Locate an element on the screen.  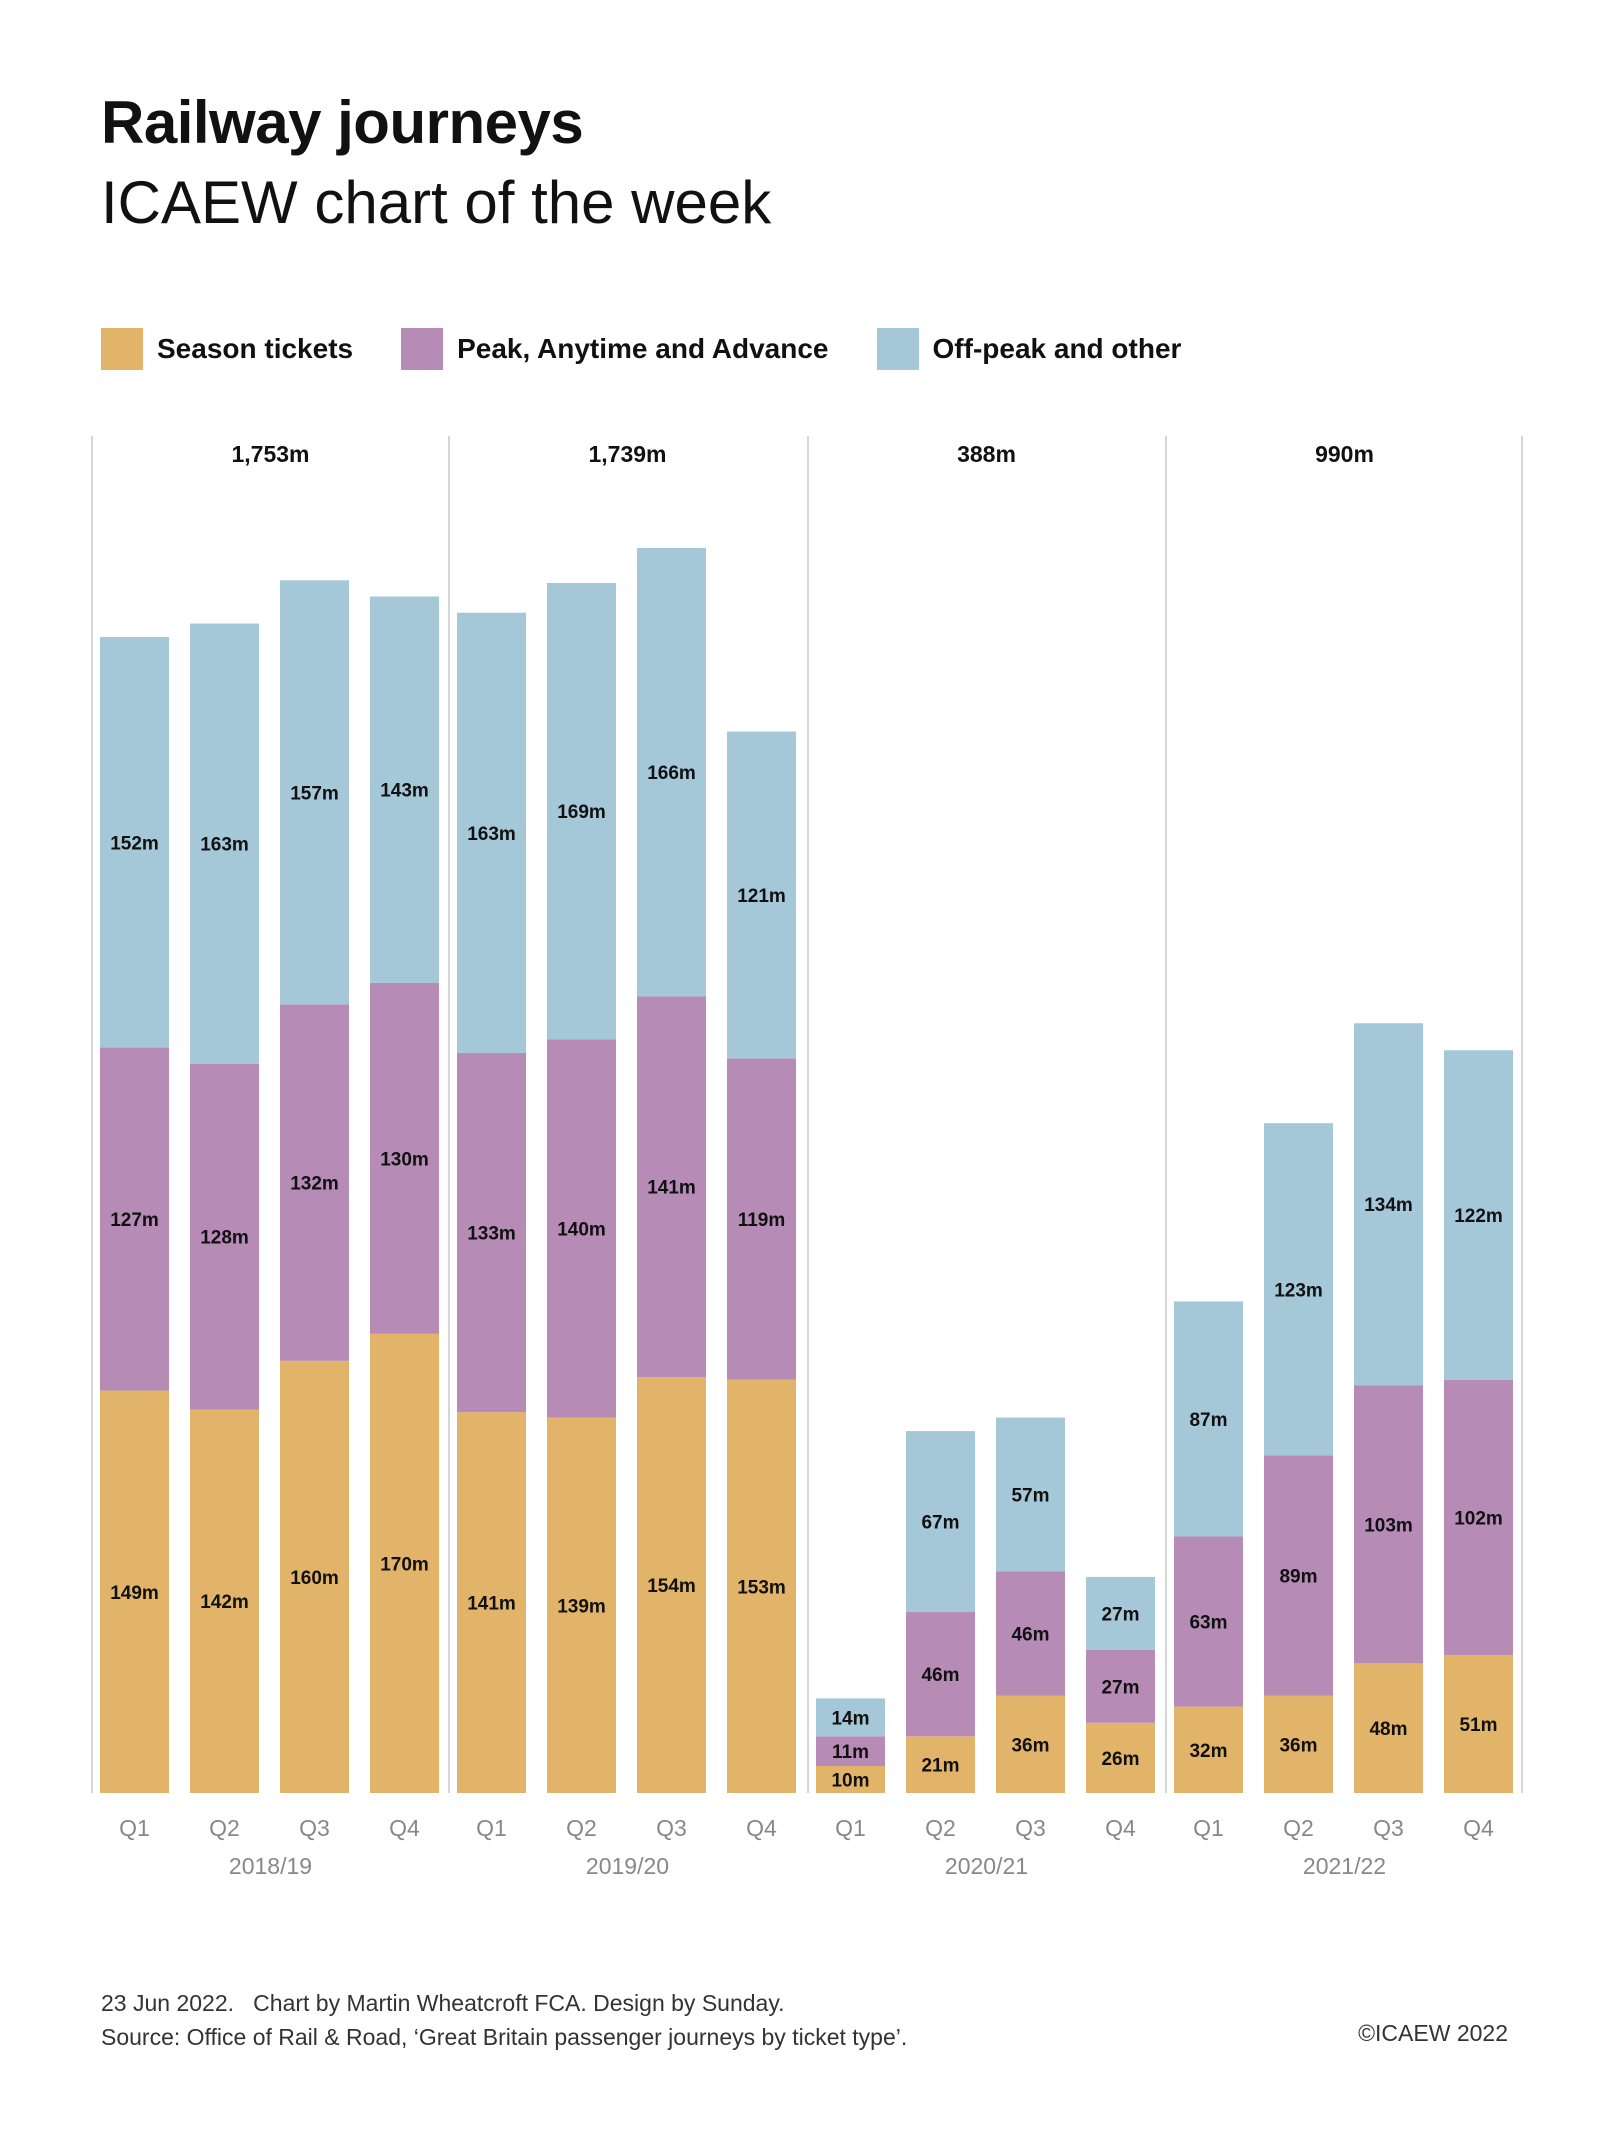
data-label: 139m is located at coordinates (581, 1606).